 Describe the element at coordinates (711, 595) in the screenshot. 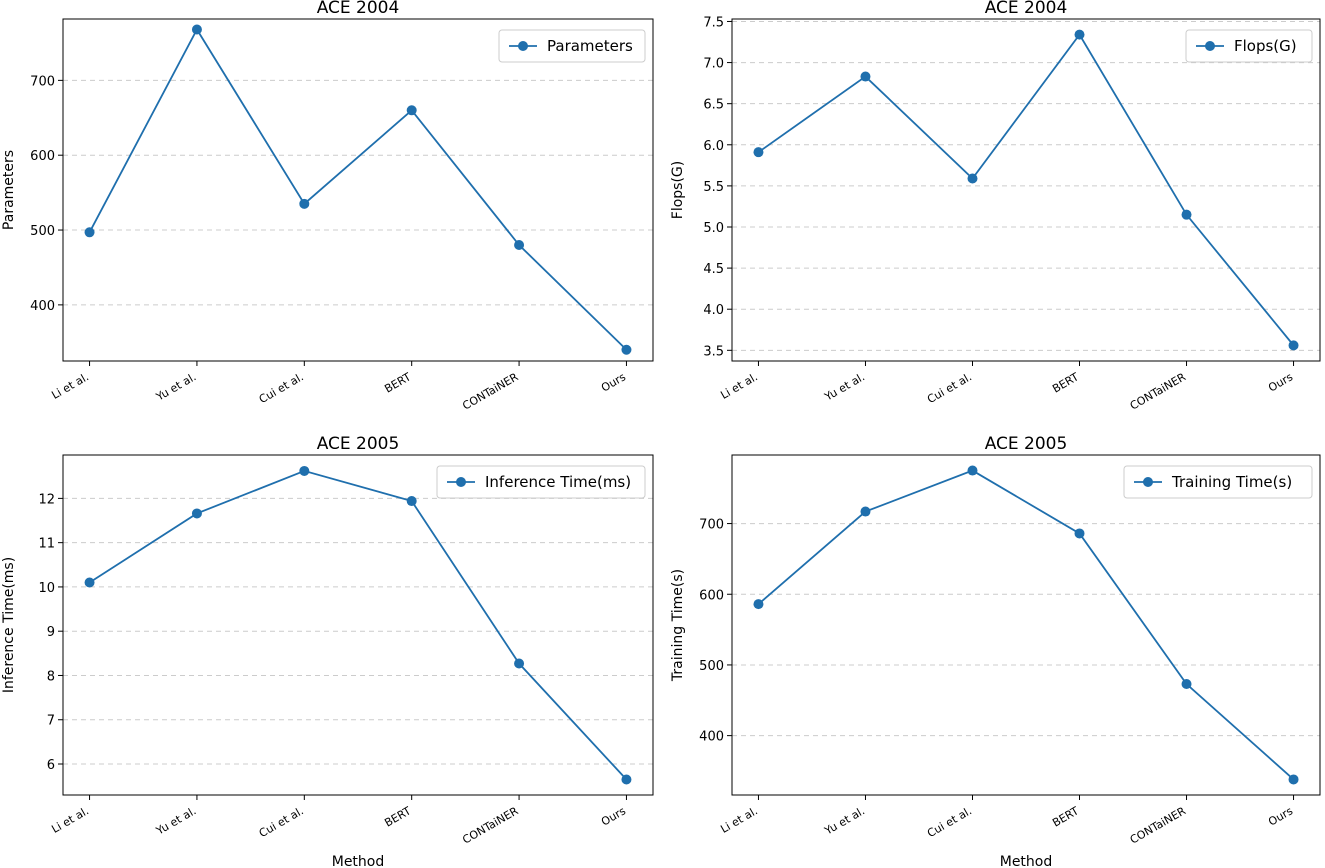

I see `y-tick-label: 600` at that location.